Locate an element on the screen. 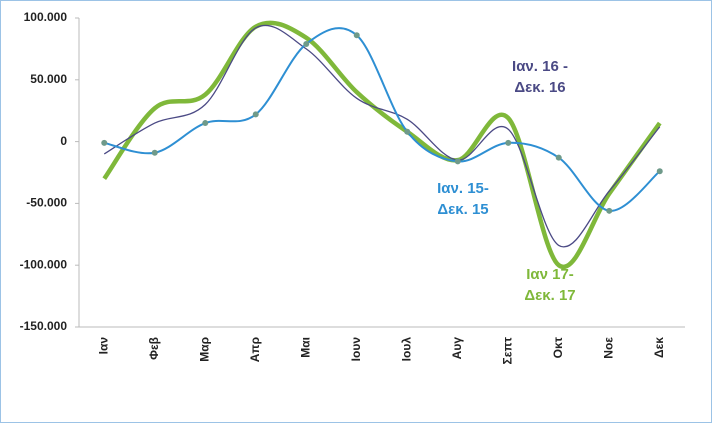 This screenshot has width=712, height=423. x-tick-label: Ιουν is located at coordinates (356, 349).